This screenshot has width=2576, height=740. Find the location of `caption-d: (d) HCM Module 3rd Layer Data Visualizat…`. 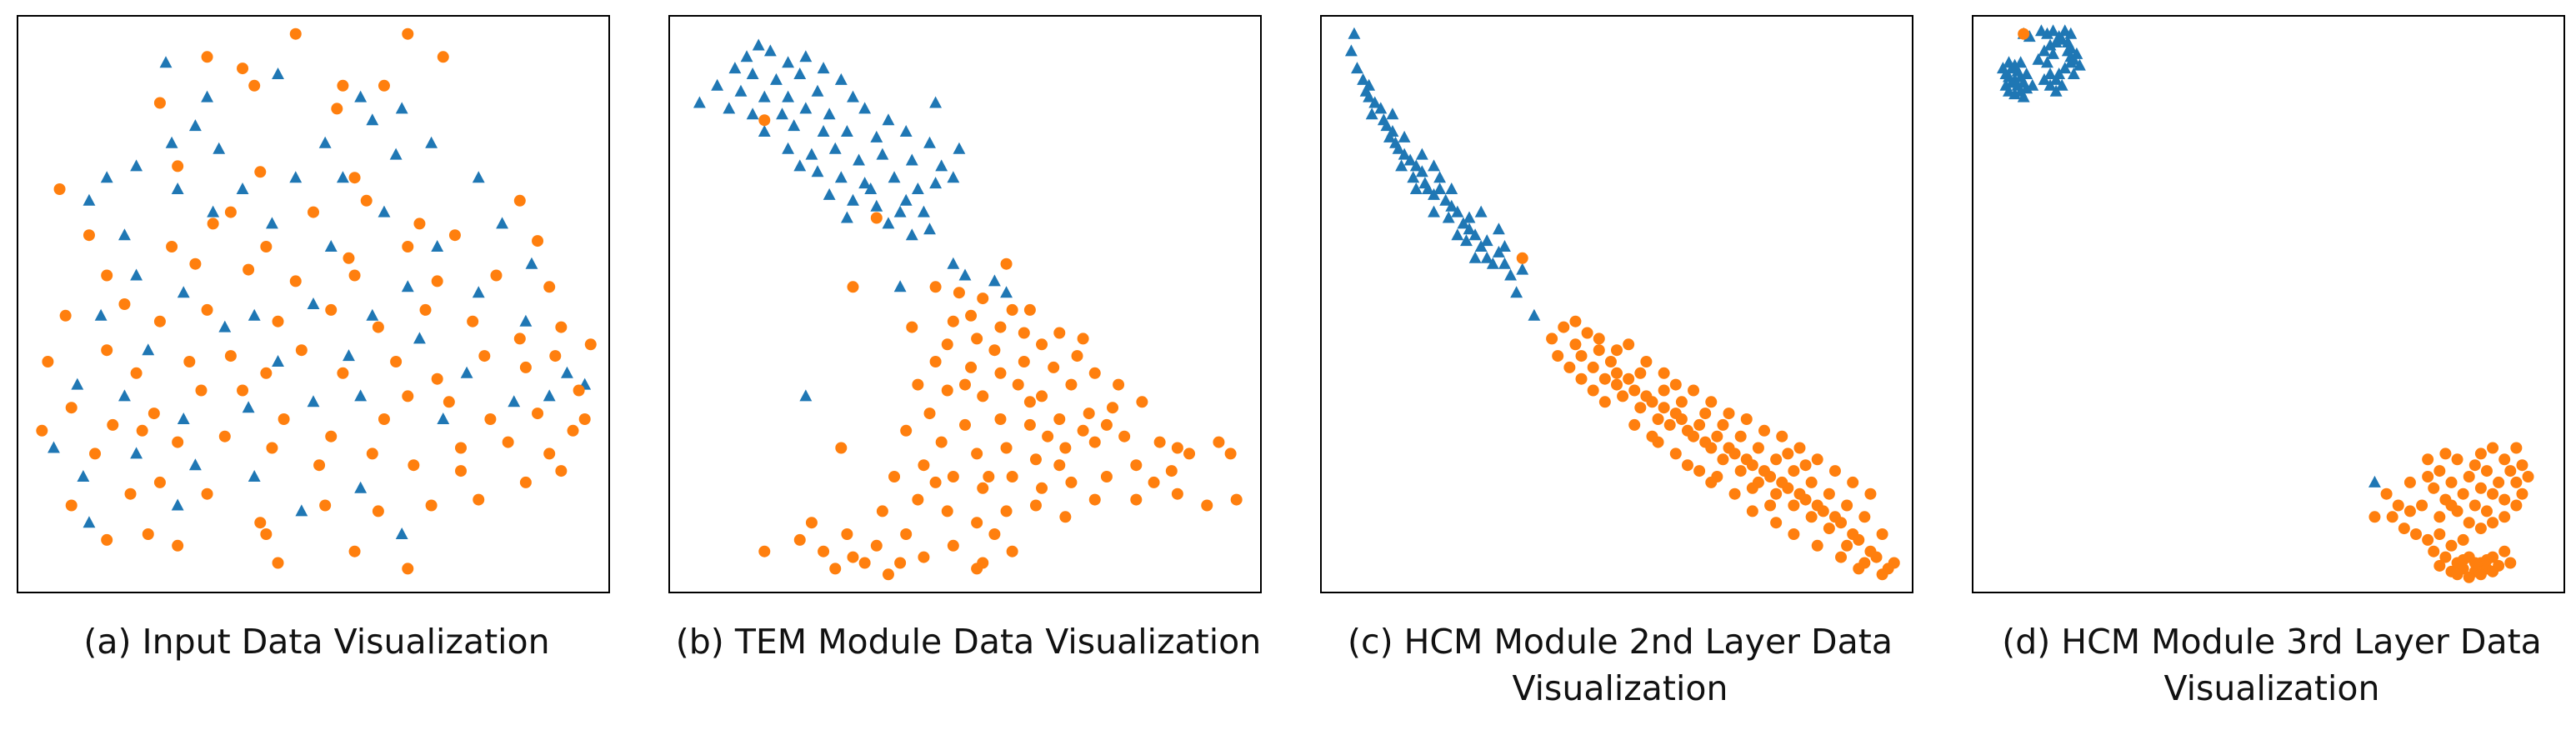

caption-d: (d) HCM Module 3rd Layer Data Visualizat… is located at coordinates (2272, 665).